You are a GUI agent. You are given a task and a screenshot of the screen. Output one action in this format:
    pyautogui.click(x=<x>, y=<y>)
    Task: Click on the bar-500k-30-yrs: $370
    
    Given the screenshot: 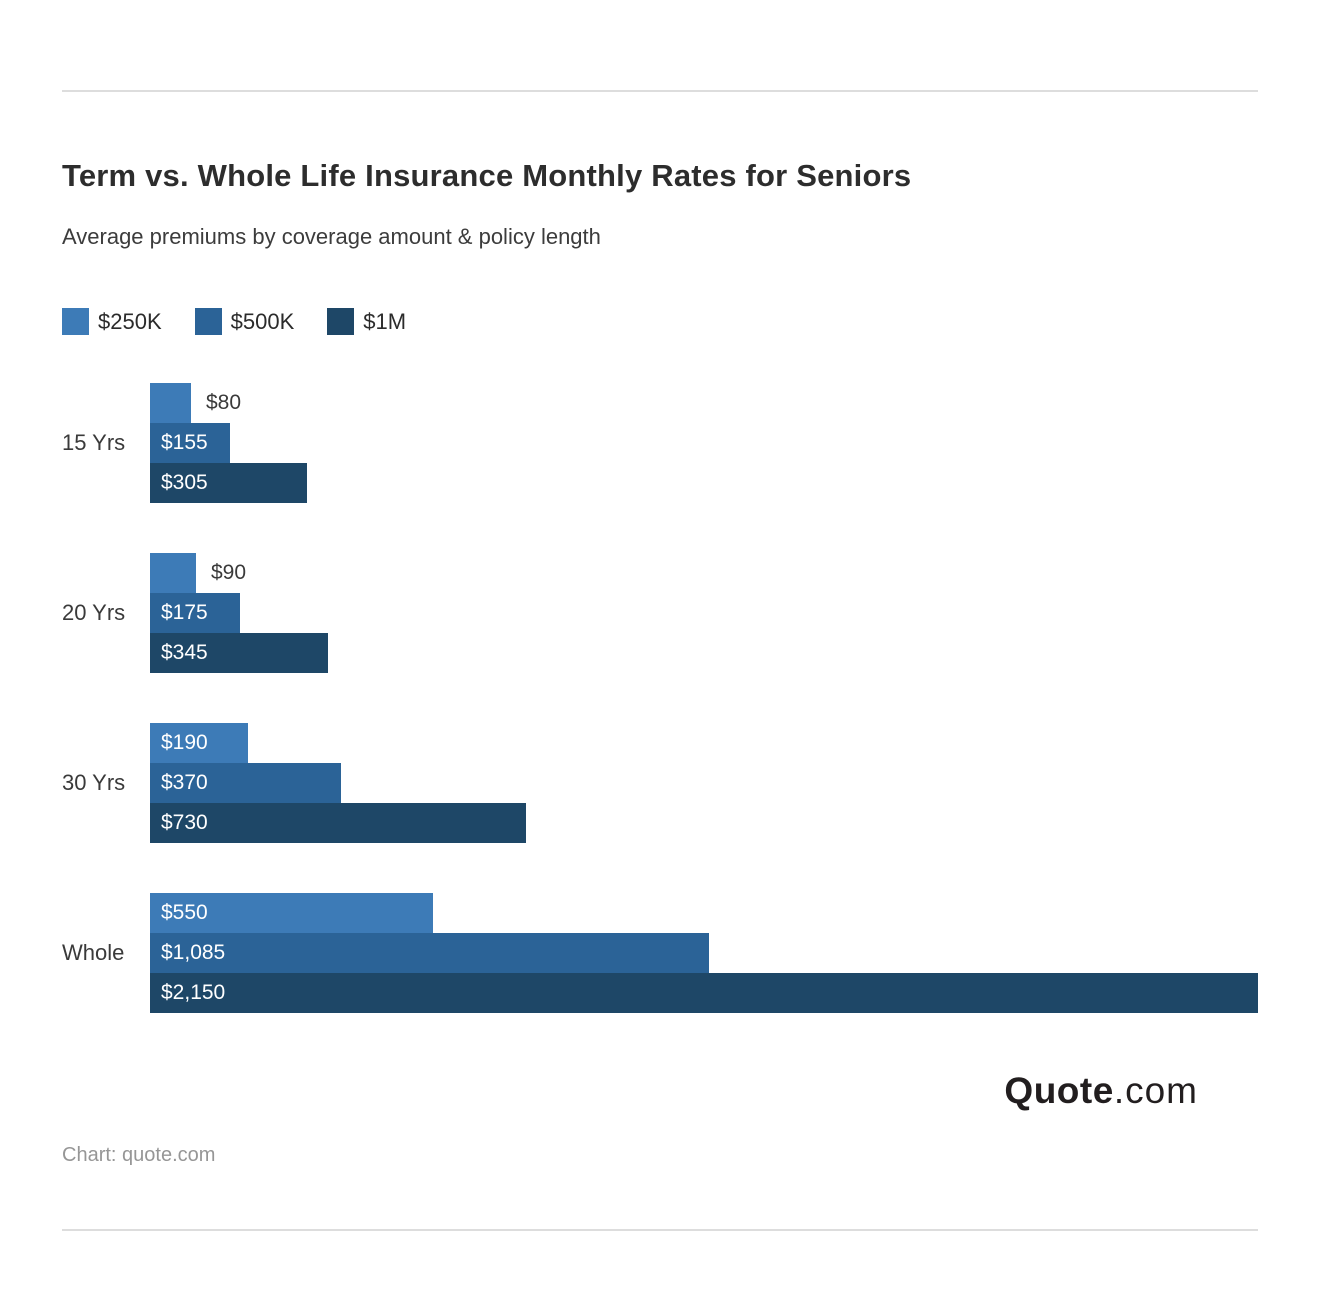 What is the action you would take?
    pyautogui.click(x=245, y=783)
    